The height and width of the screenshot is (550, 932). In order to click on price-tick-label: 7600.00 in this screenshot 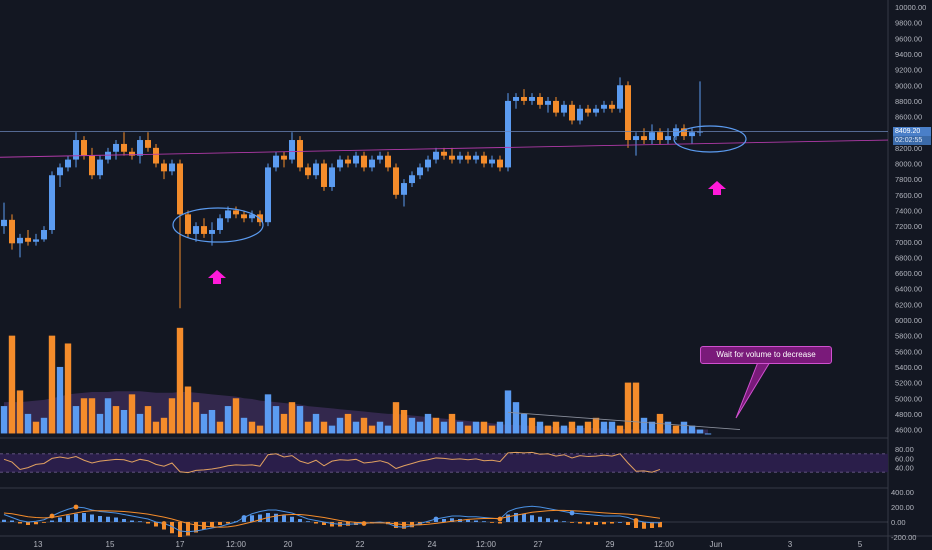, I will do `click(908, 195)`.